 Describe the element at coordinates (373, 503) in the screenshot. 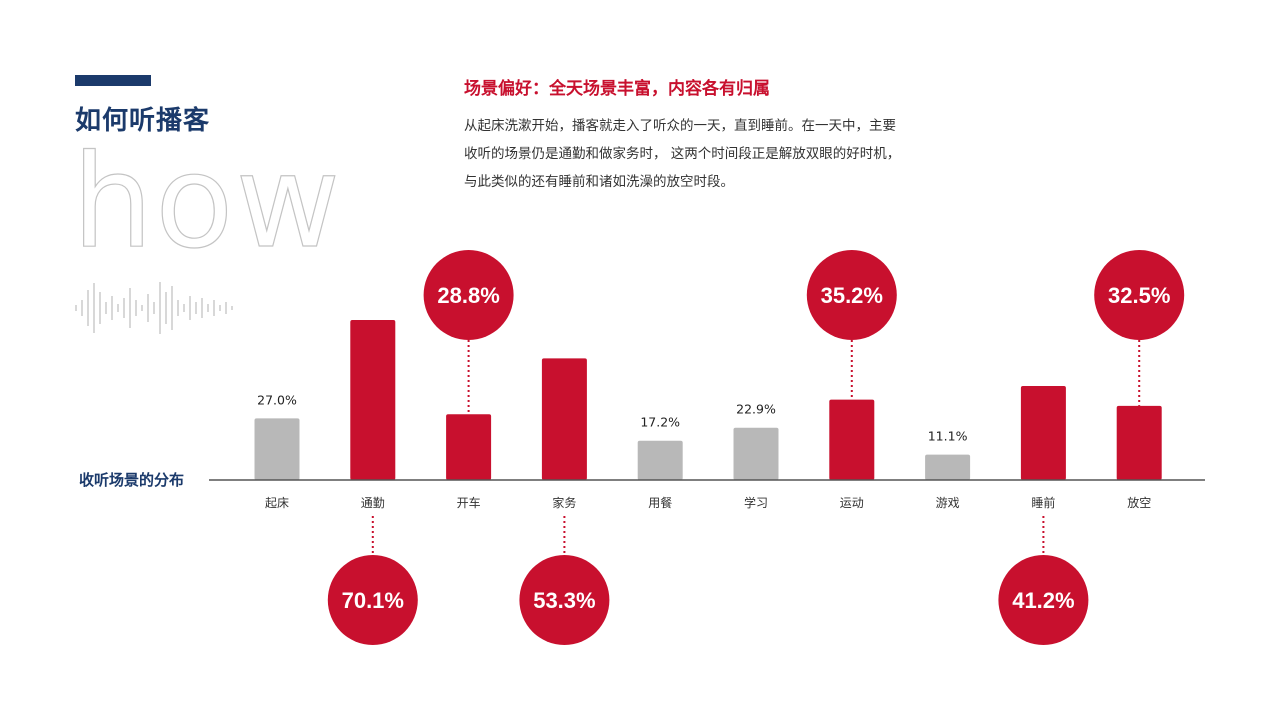

I see `tick-label-1: 通勤` at that location.